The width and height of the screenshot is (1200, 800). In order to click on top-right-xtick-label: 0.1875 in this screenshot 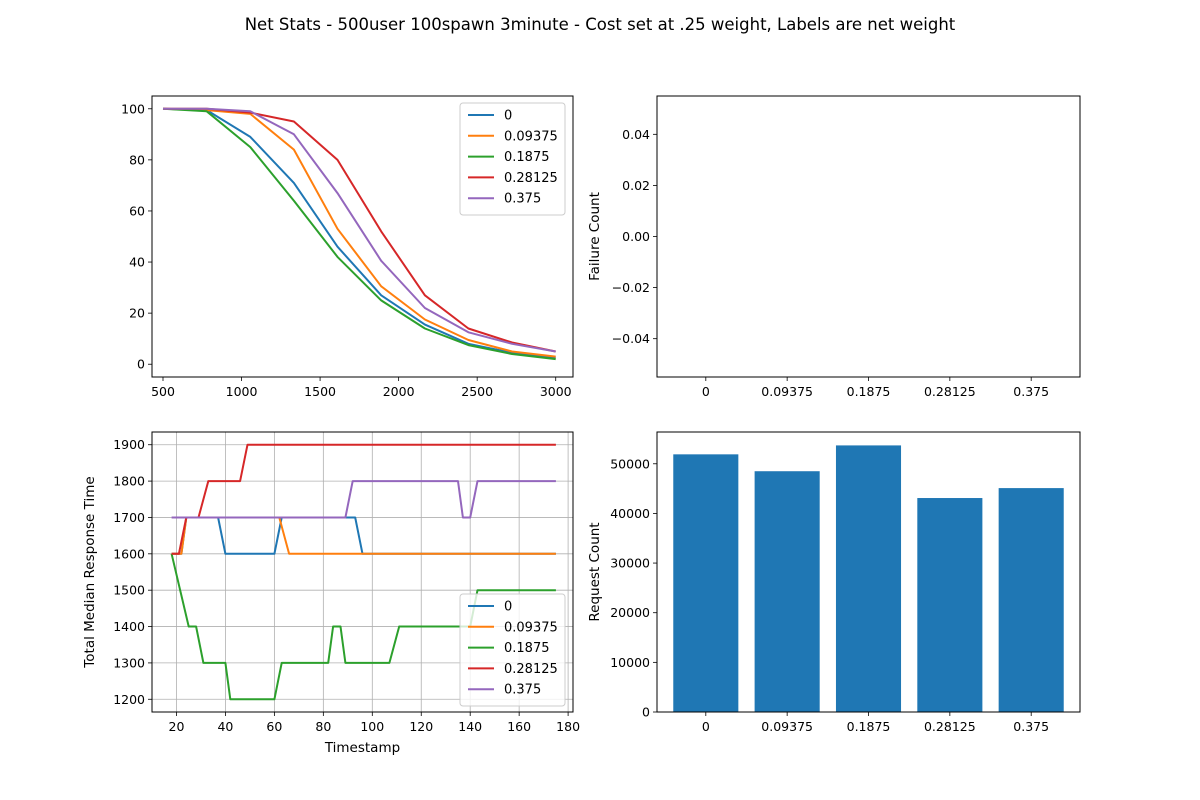, I will do `click(869, 391)`.